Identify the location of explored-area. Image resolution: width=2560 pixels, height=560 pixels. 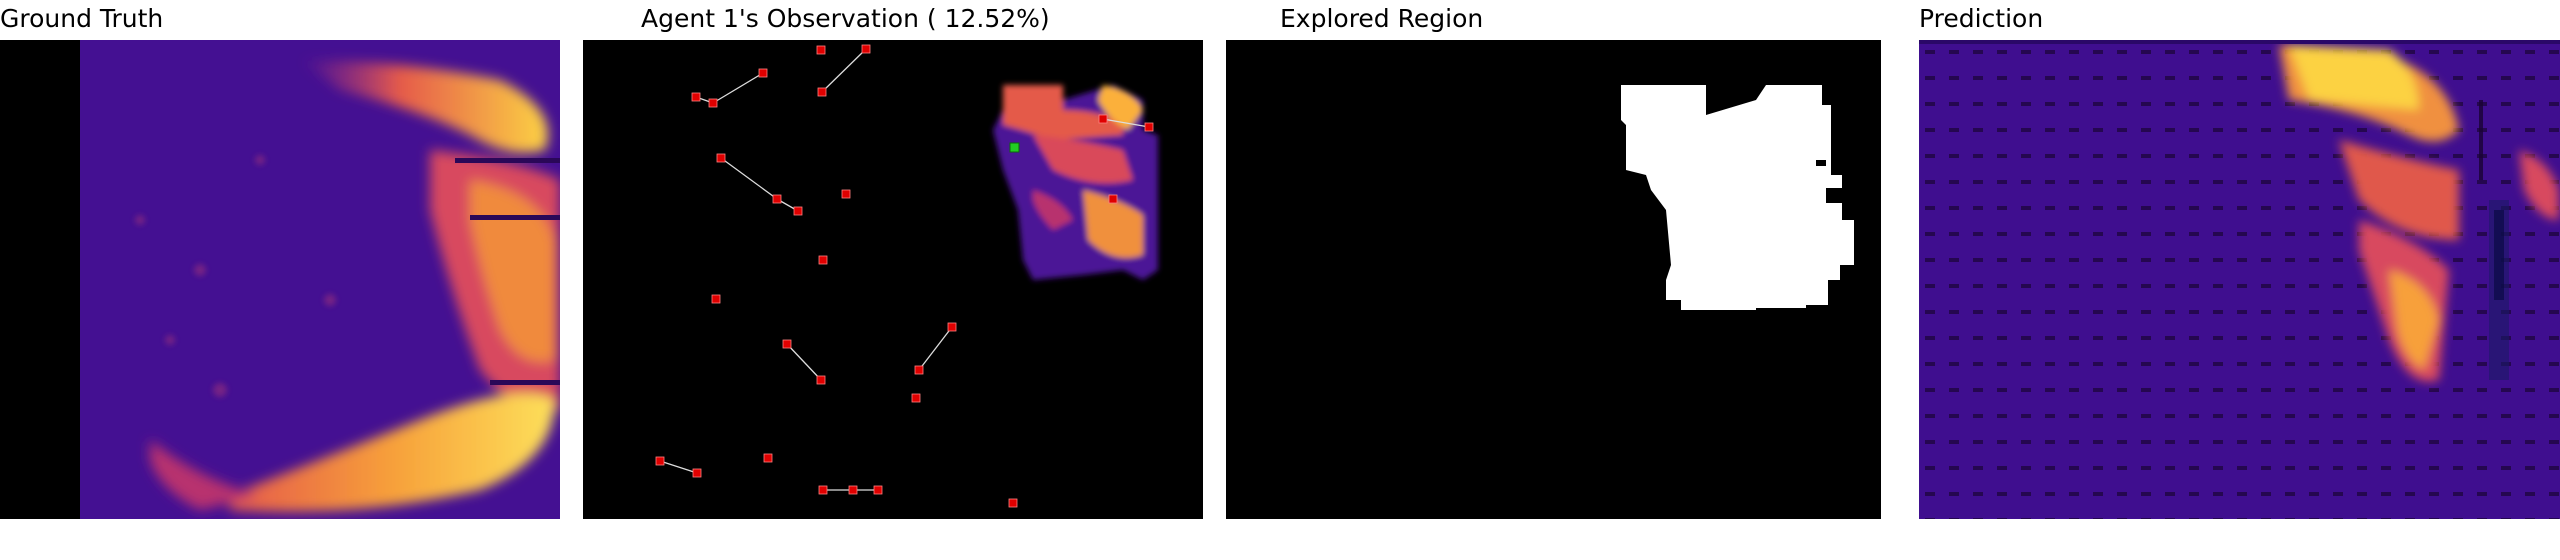
(1737, 197).